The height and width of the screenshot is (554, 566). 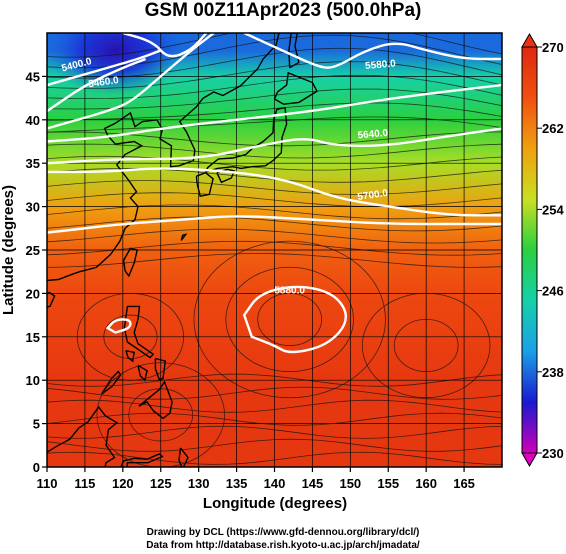 What do you see at coordinates (139, 332) in the screenshot?
I see `coast-luzon` at bounding box center [139, 332].